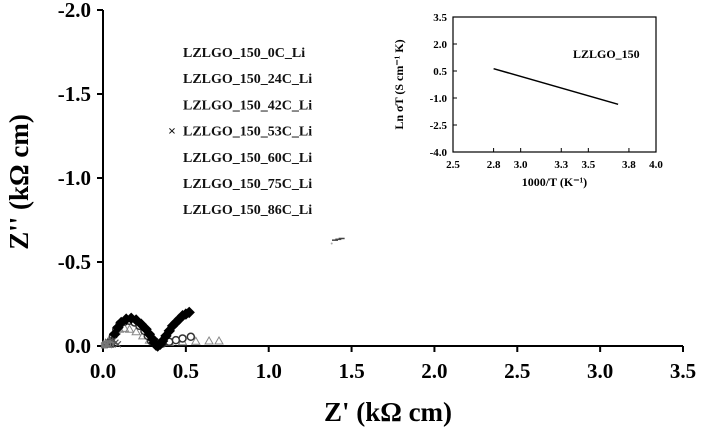 The height and width of the screenshot is (430, 713). Describe the element at coordinates (247, 79) in the screenshot. I see `legend-label: LZLGO_150_24C_Li` at that location.